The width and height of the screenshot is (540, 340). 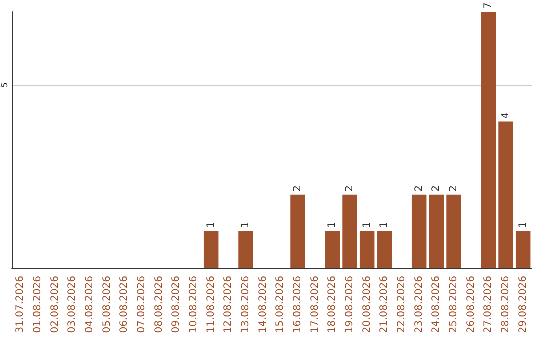 I want to click on x-tick-label: 27.08.2026, so click(x=488, y=305).